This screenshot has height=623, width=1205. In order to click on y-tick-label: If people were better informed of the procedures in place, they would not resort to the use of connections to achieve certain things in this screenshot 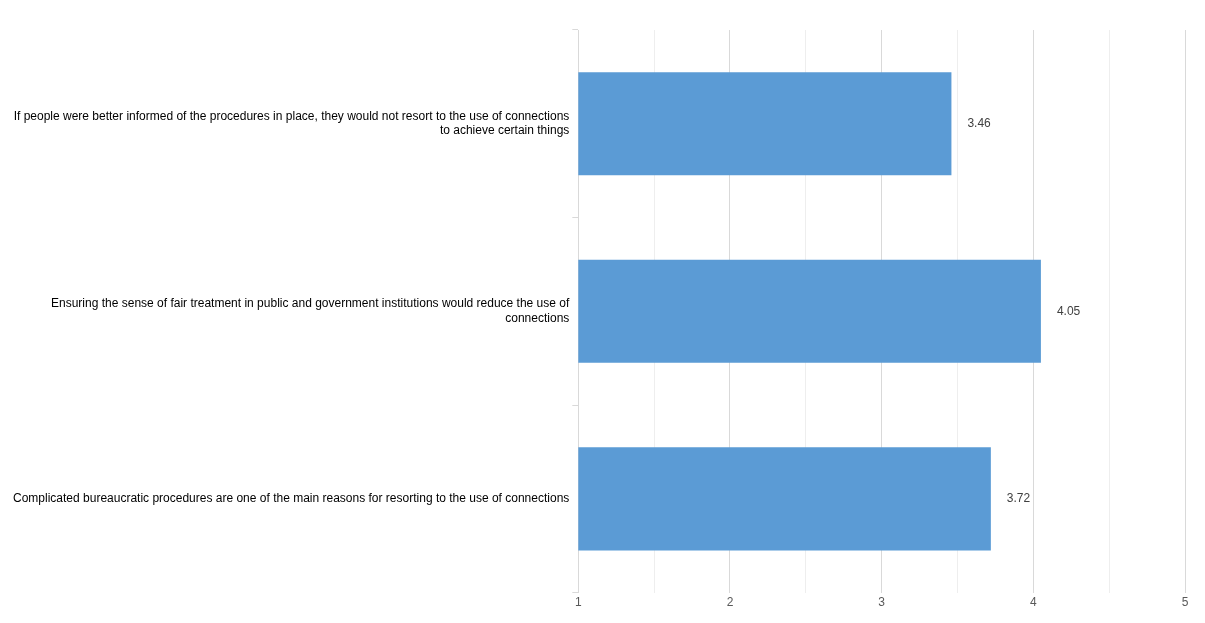, I will do `click(291, 123)`.